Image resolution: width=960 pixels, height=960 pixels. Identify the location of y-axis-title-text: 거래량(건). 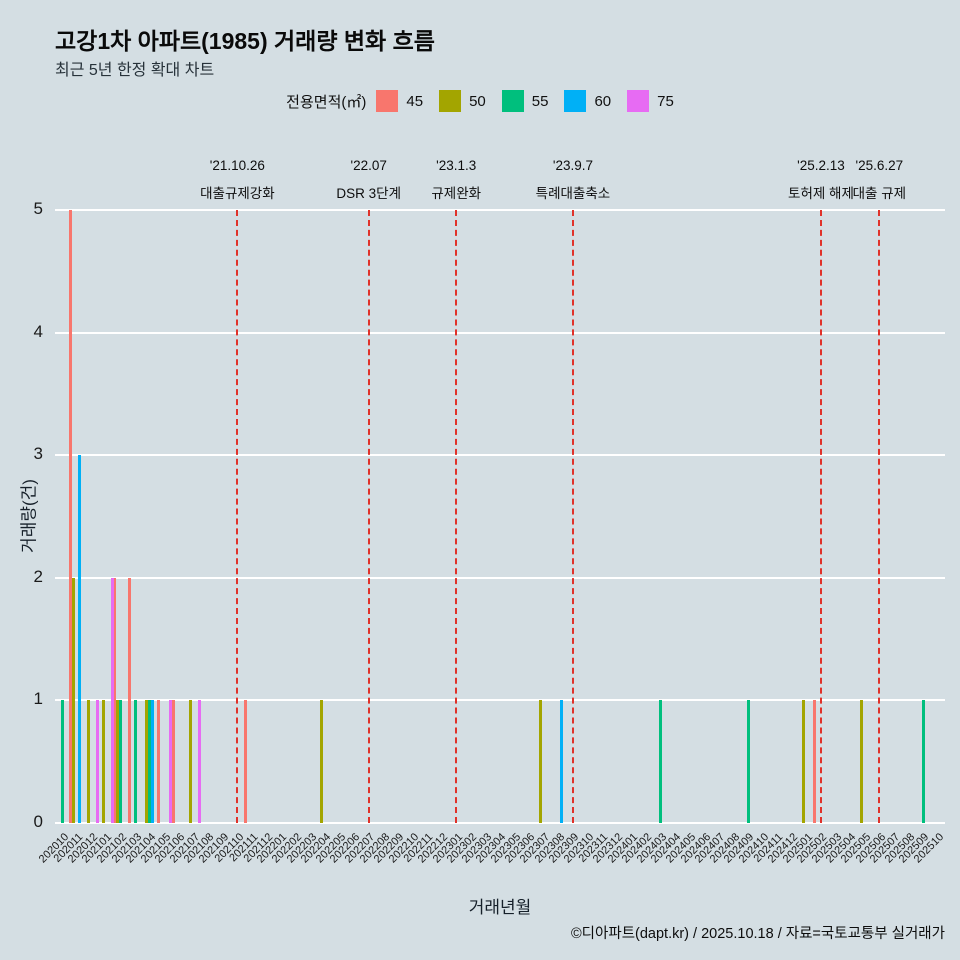
(29, 516).